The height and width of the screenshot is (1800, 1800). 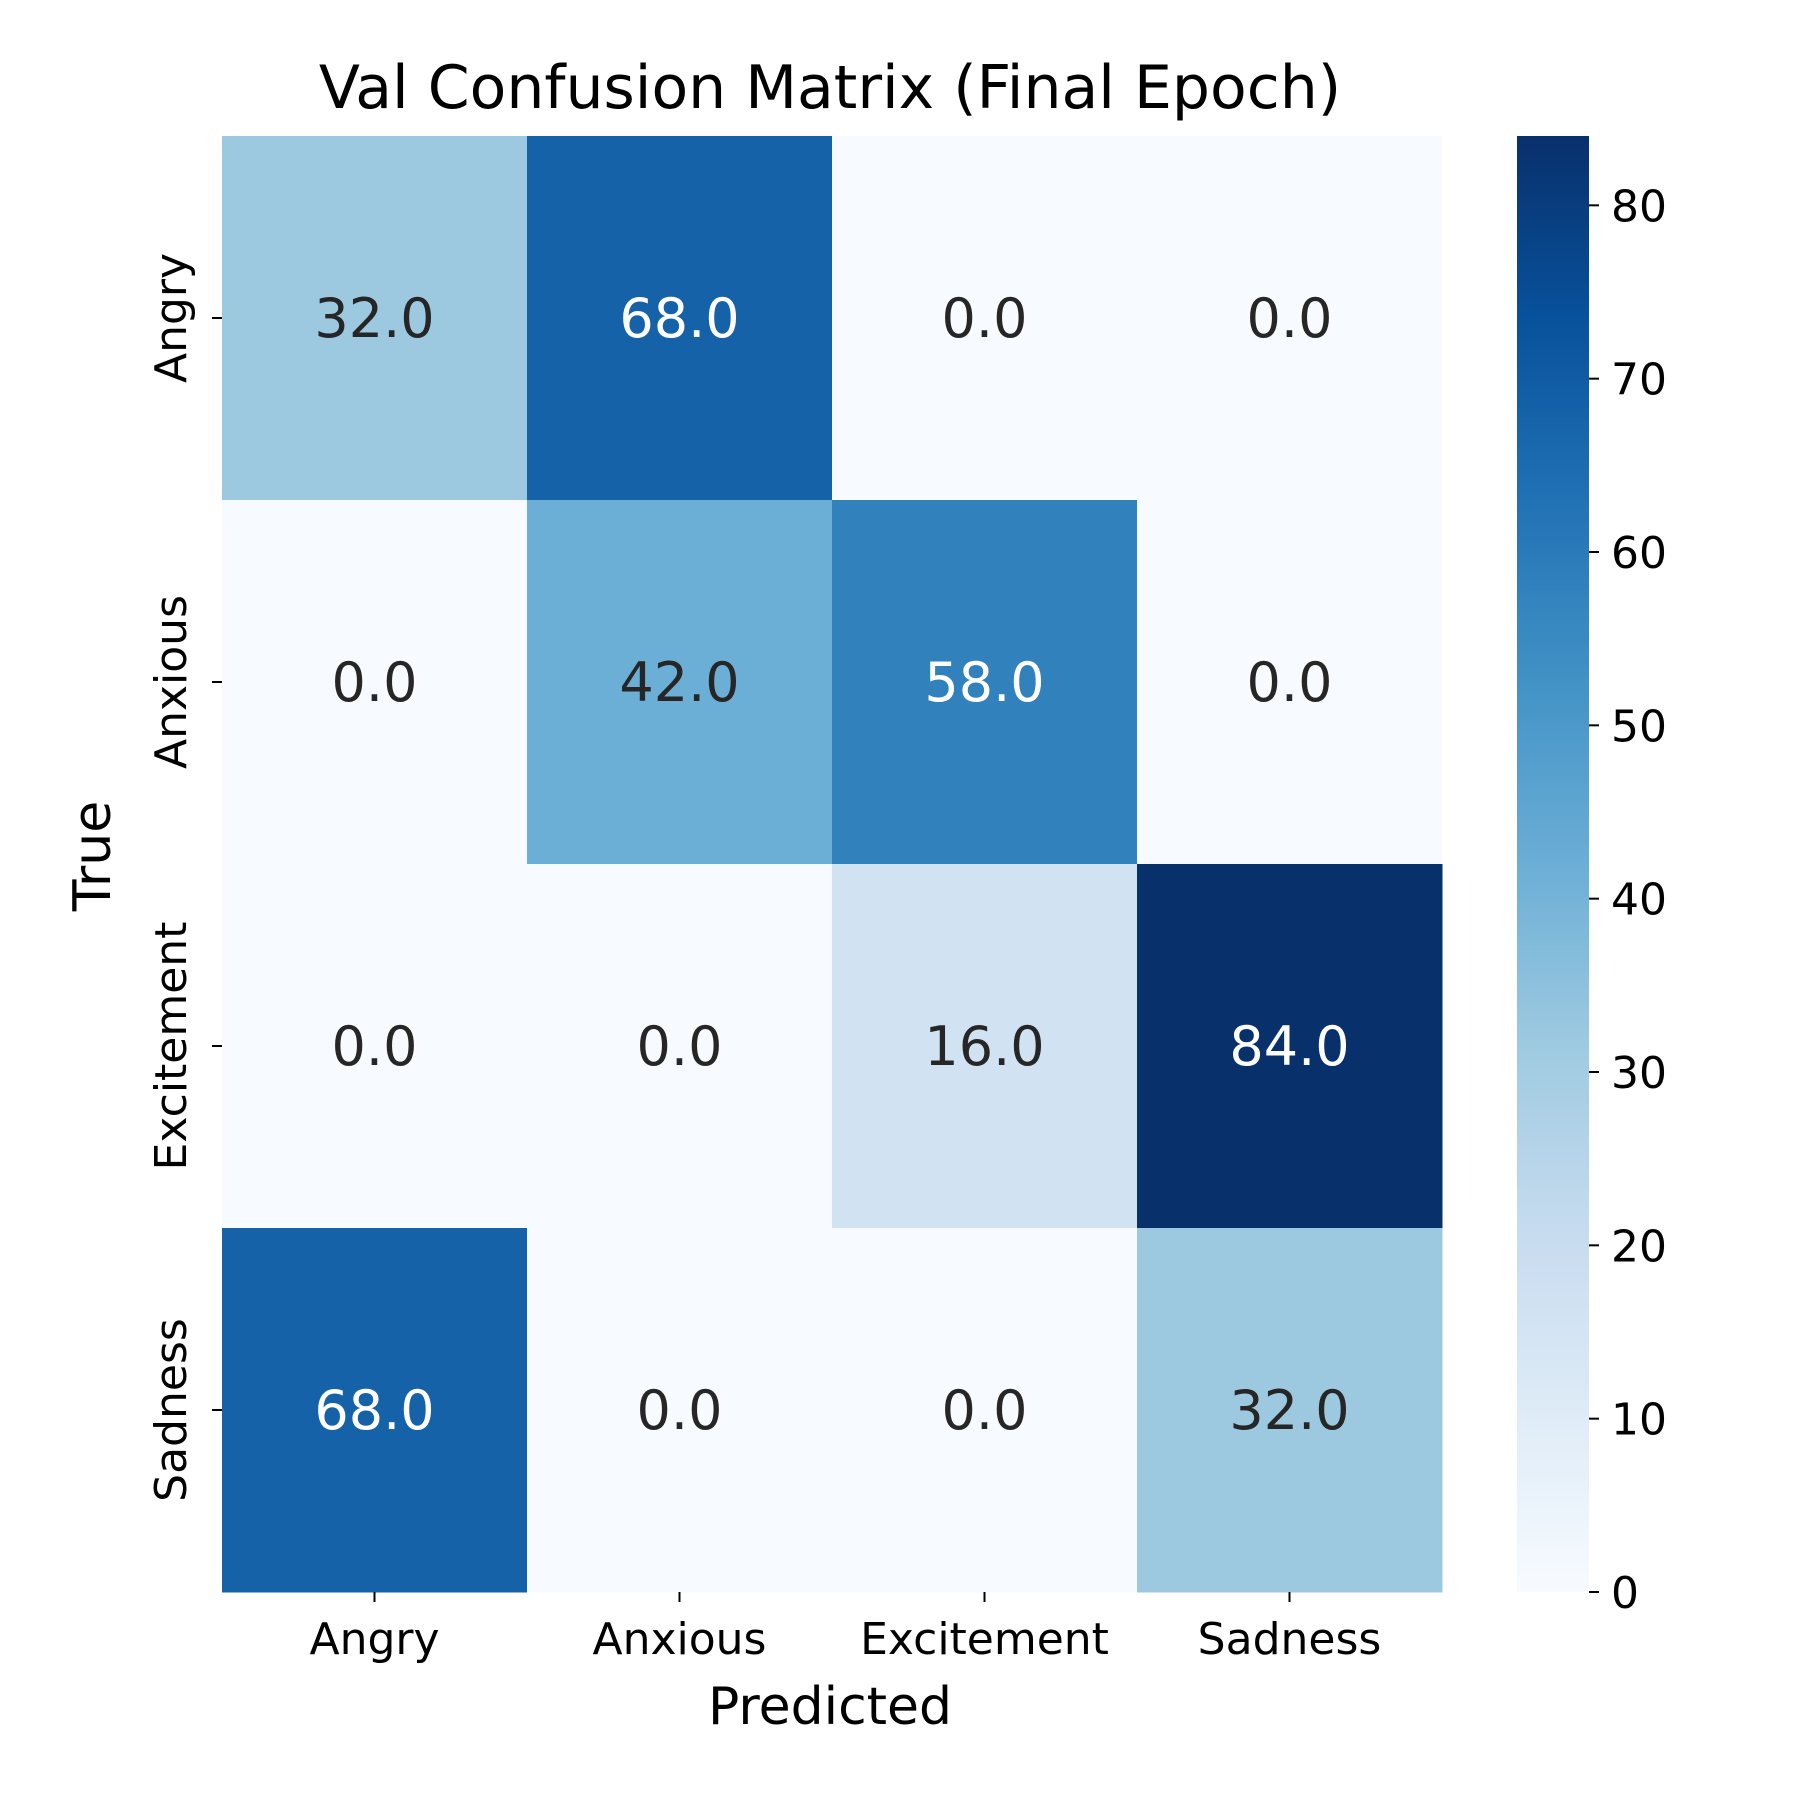 I want to click on y-tick-label: Angry, so click(x=171, y=318).